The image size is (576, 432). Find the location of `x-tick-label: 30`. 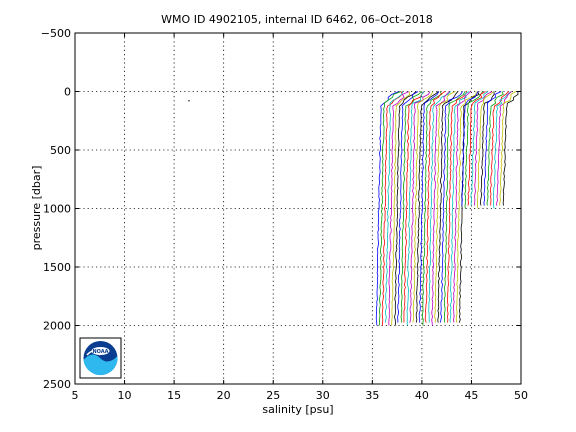

x-tick-label: 30 is located at coordinates (323, 395).